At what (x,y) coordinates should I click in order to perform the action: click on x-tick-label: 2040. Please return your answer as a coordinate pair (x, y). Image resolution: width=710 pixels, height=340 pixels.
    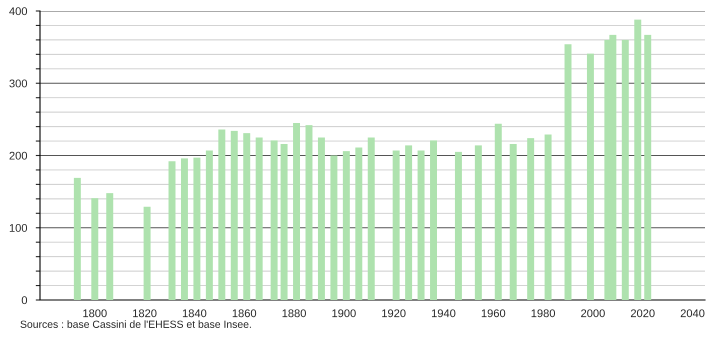
    Looking at the image, I should click on (692, 313).